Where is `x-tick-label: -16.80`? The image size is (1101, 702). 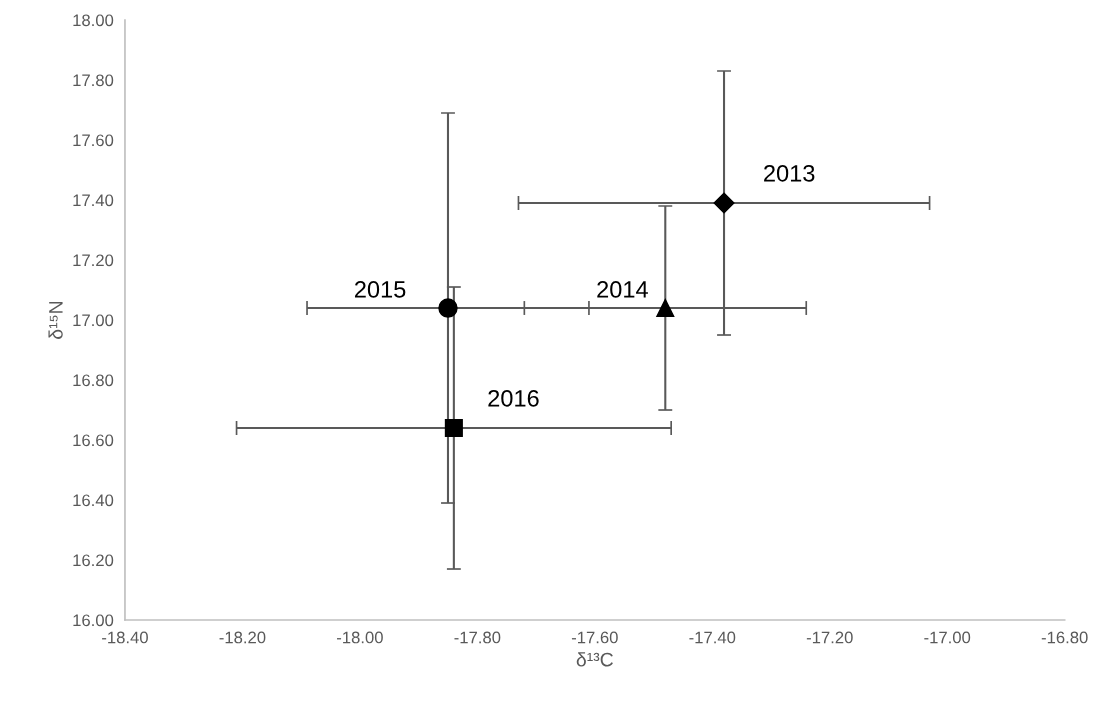
x-tick-label: -16.80 is located at coordinates (1064, 637).